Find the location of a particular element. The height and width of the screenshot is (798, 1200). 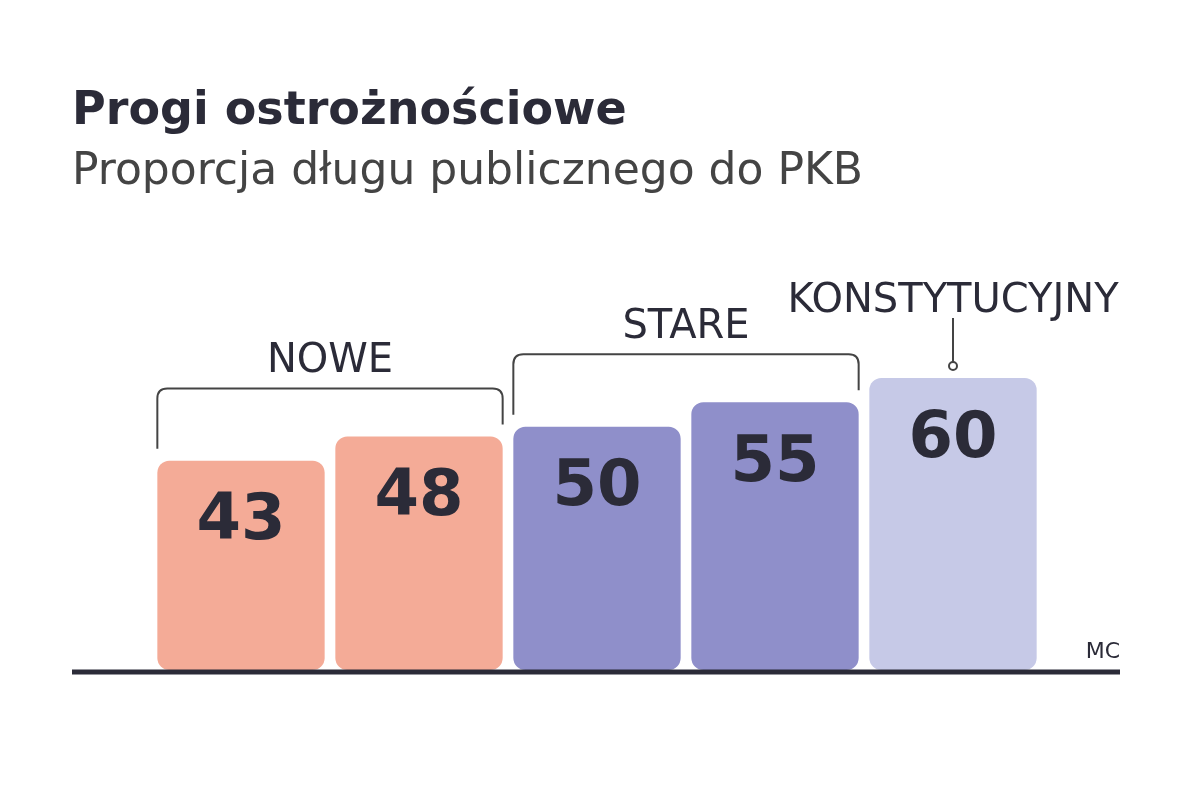

annotation: NOWE is located at coordinates (330, 358).